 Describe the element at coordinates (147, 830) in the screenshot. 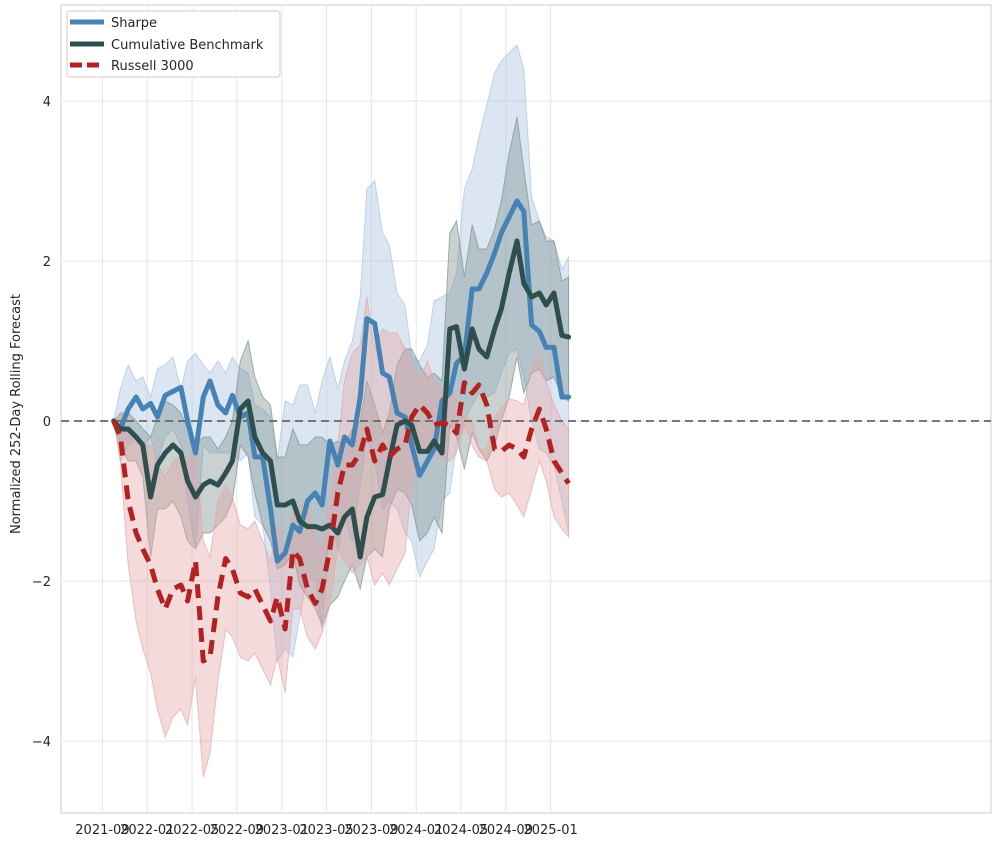

I see `x-tick-label: 2022-01` at that location.